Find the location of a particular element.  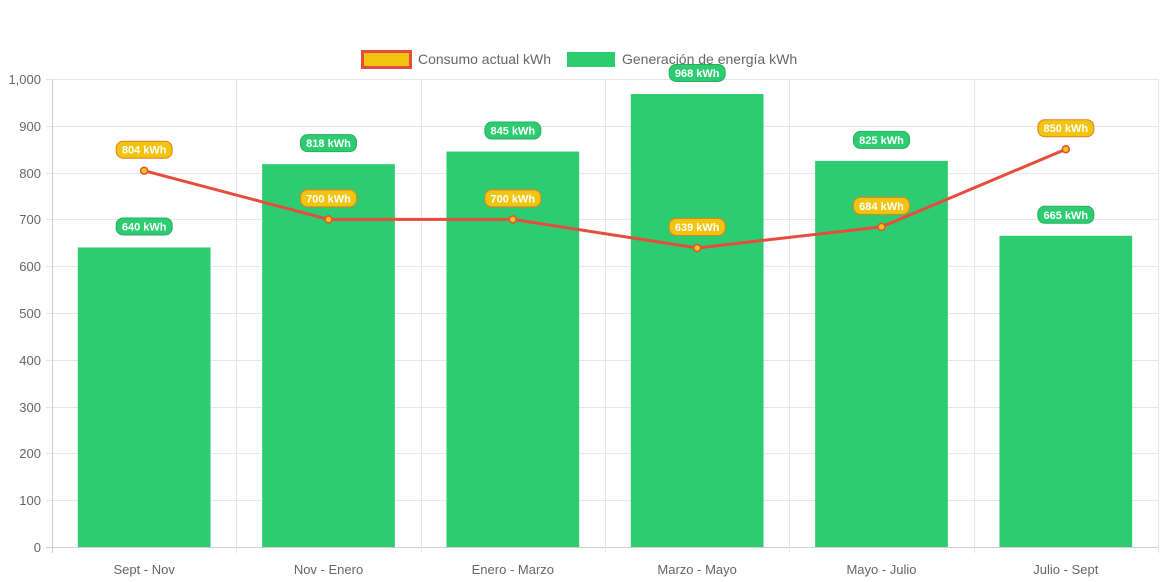

data-label-generacion: 845 kWh is located at coordinates (513, 132).